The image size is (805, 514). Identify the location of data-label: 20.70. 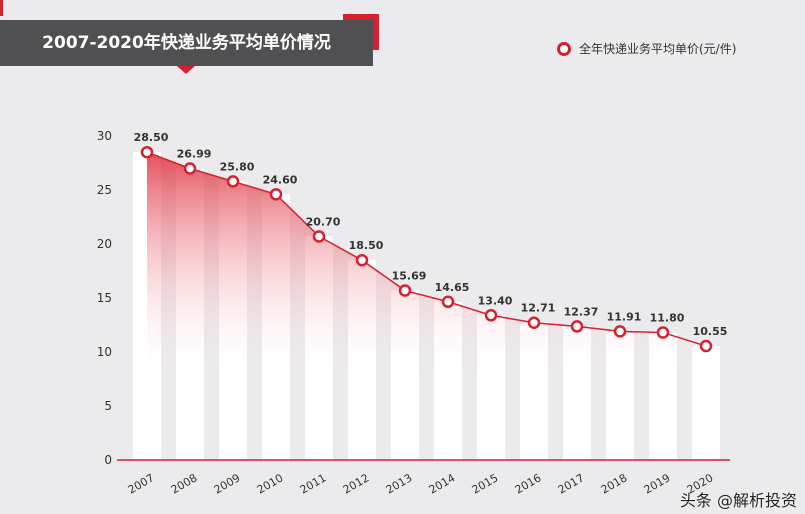
(323, 221).